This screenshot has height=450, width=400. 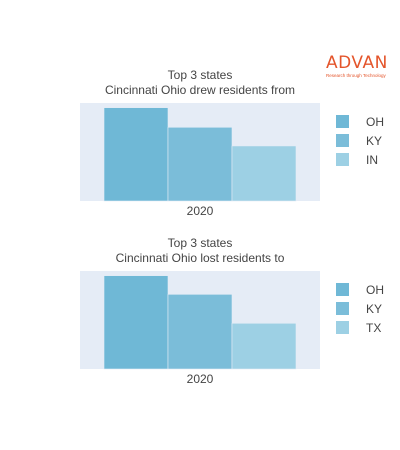 I want to click on chart-title-line-2: Cincinnati Ohio drew residents from, so click(x=200, y=90).